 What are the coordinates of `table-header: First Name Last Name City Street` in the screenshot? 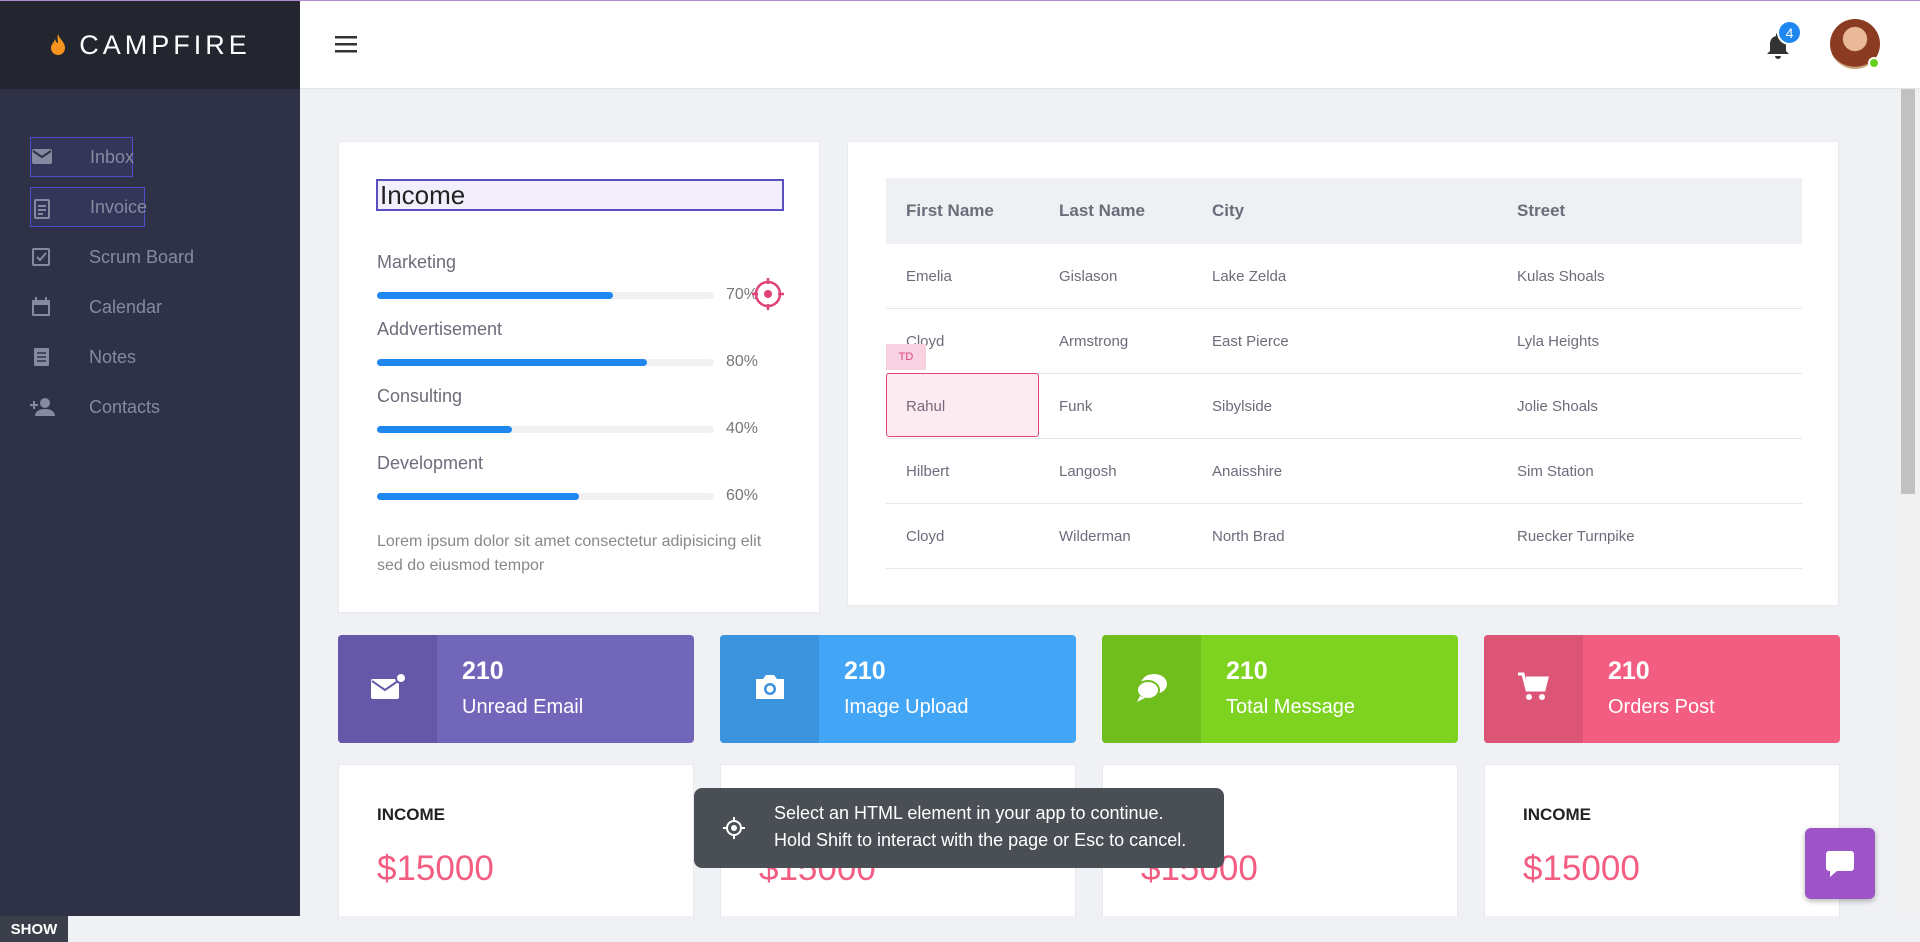 It's located at (1344, 211).